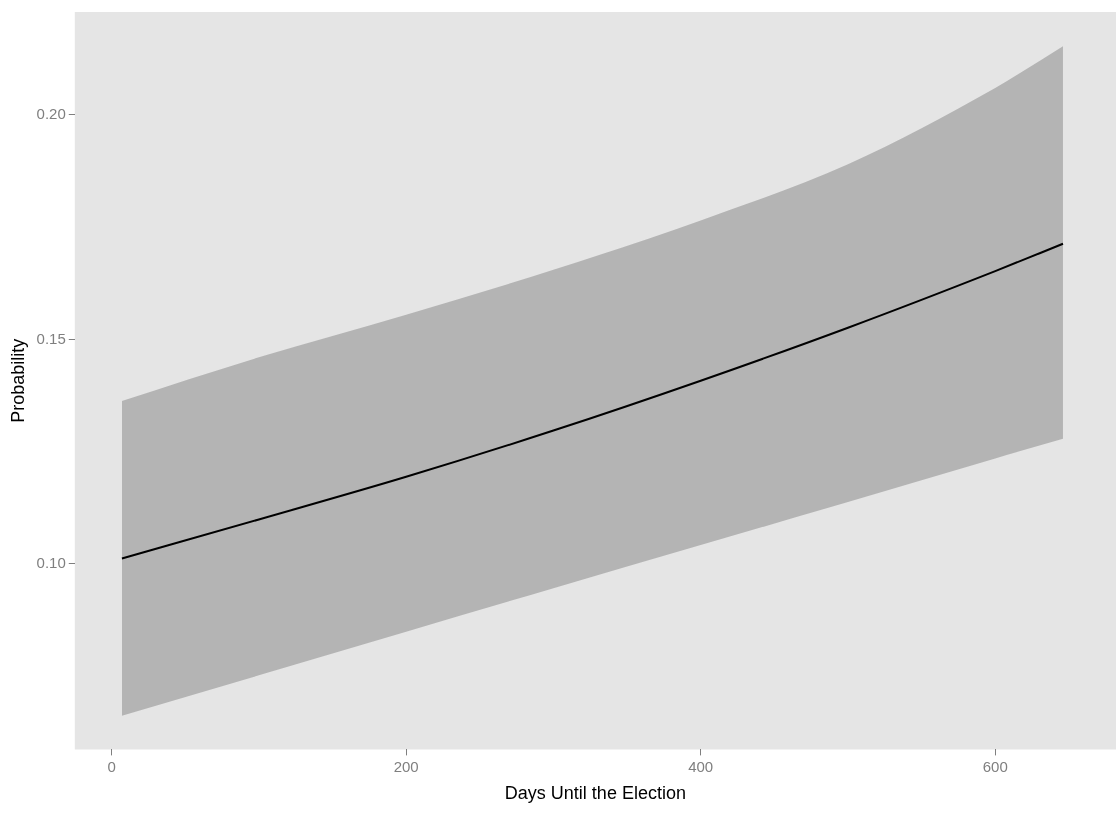 The width and height of the screenshot is (1116, 813). Describe the element at coordinates (51, 563) in the screenshot. I see `y-tick-label: 0.10` at that location.